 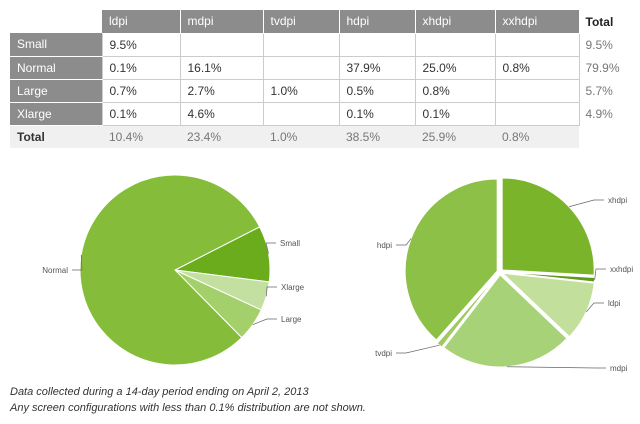 I want to click on table-header-row: ldpi mdpi tvdpi hdpi xhdpi xxhdpi Total, so click(x=319, y=22).